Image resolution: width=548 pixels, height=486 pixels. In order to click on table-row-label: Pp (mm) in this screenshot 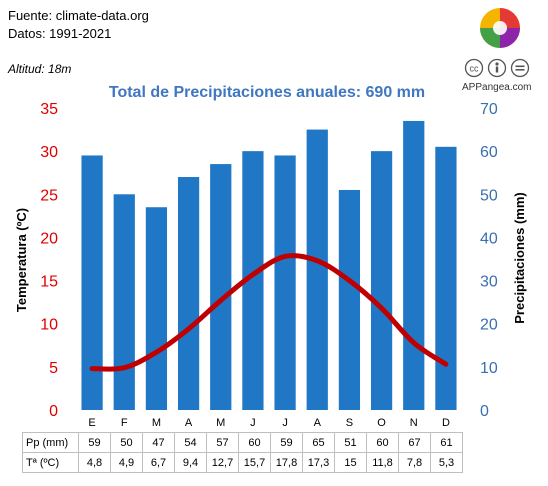, I will do `click(50, 442)`.